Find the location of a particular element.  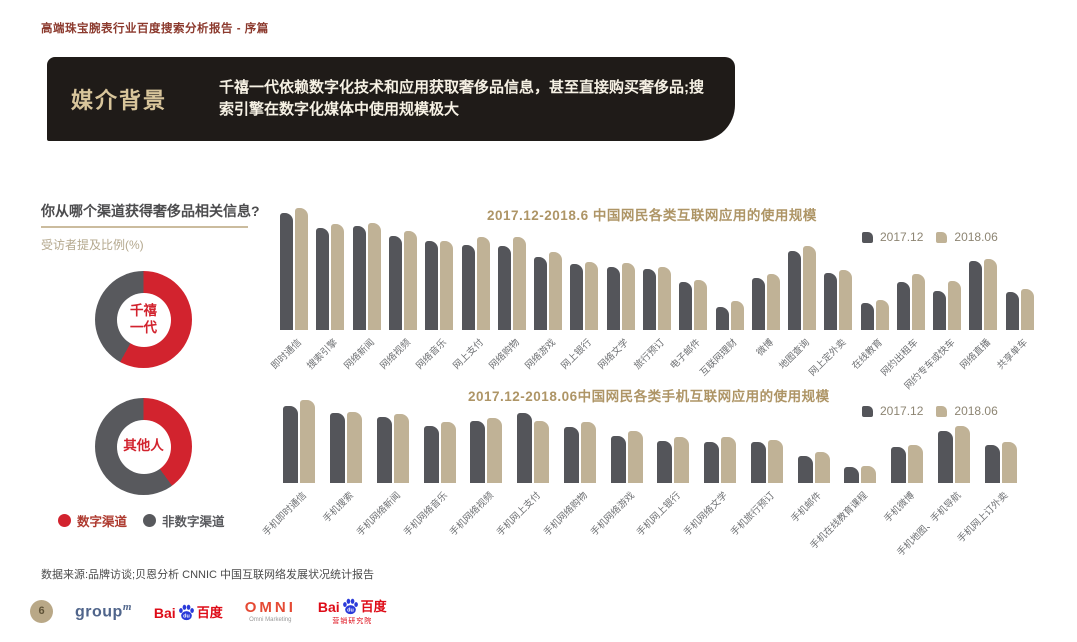

survey-subtitle: 受访者提及比例(%) is located at coordinates (92, 245).